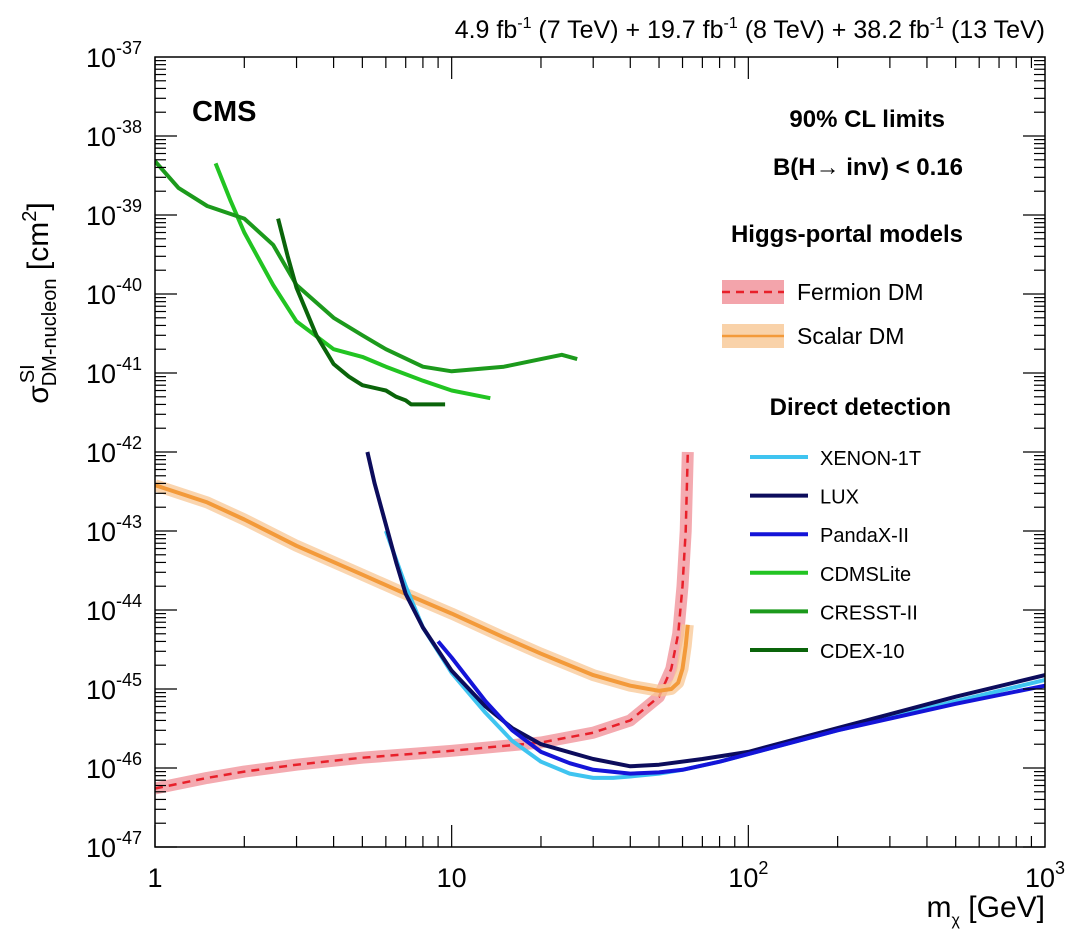 The width and height of the screenshot is (1068, 940). Describe the element at coordinates (114, 55) in the screenshot. I see `y-tick-label: 10-37` at that location.